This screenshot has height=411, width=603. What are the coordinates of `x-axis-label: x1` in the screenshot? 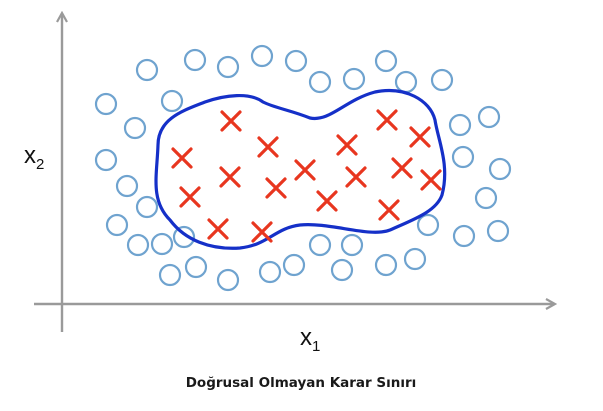 It's located at (310, 339).